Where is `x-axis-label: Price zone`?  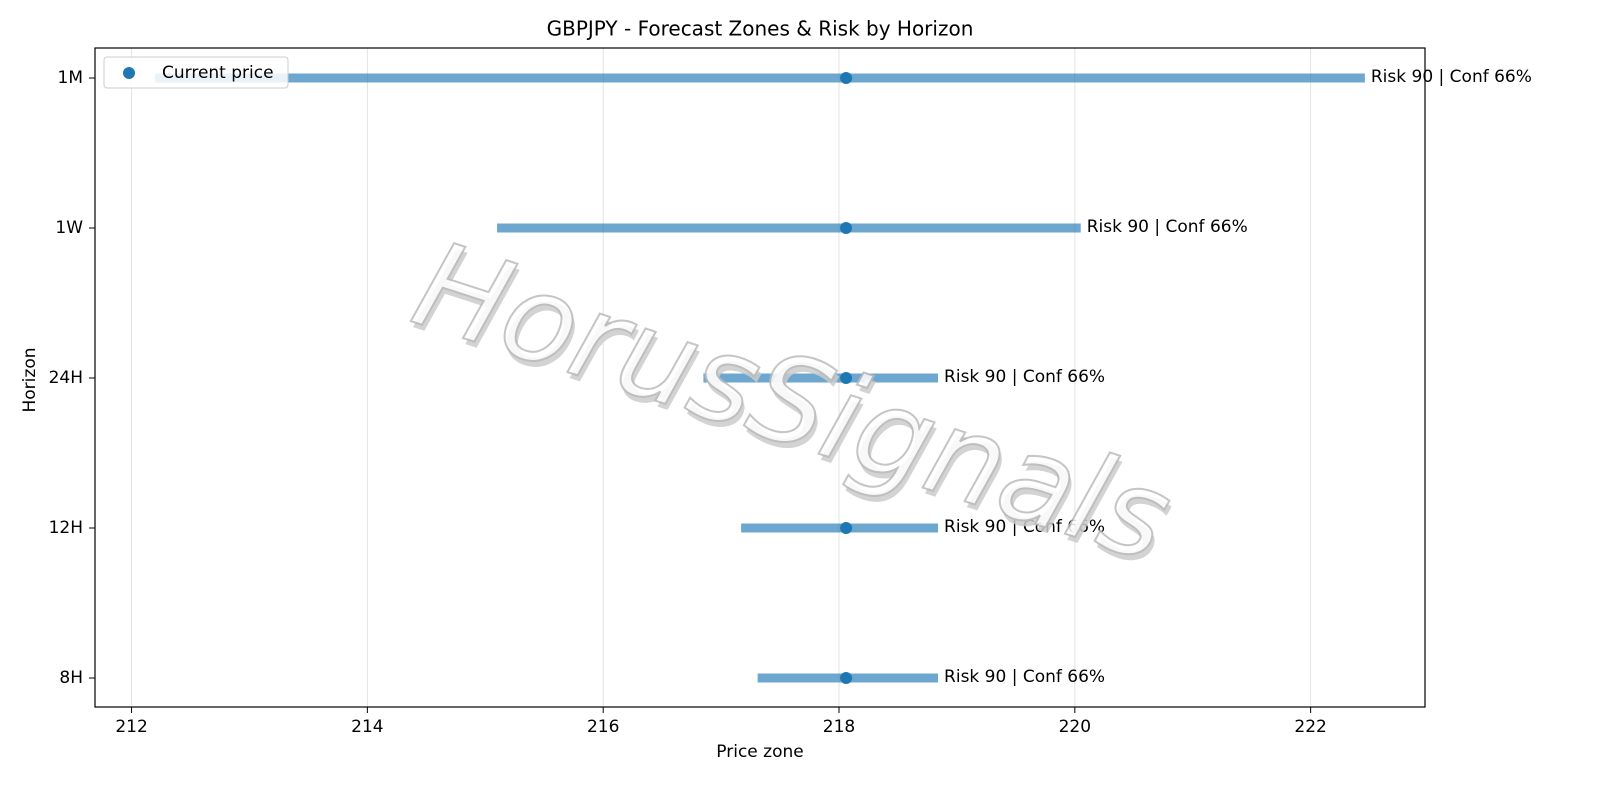 x-axis-label: Price zone is located at coordinates (759, 752).